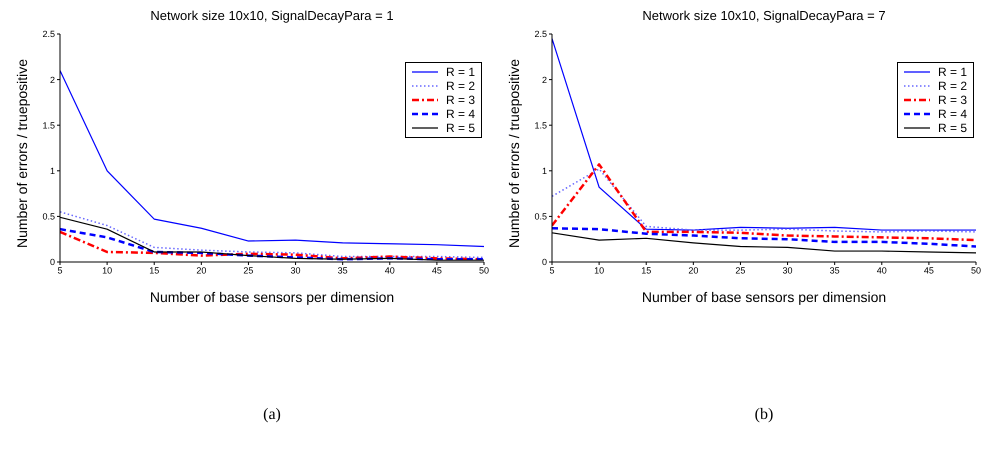 The width and height of the screenshot is (988, 458). Describe the element at coordinates (272, 16) in the screenshot. I see `chart-title: Network size 10x10, SignalDecayPara = 1` at that location.